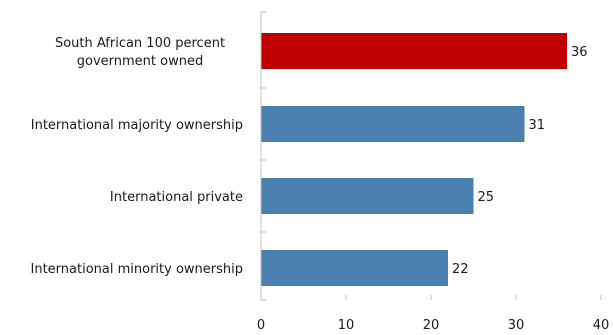  What do you see at coordinates (176, 197) in the screenshot?
I see `category-label-2-0: International private` at bounding box center [176, 197].